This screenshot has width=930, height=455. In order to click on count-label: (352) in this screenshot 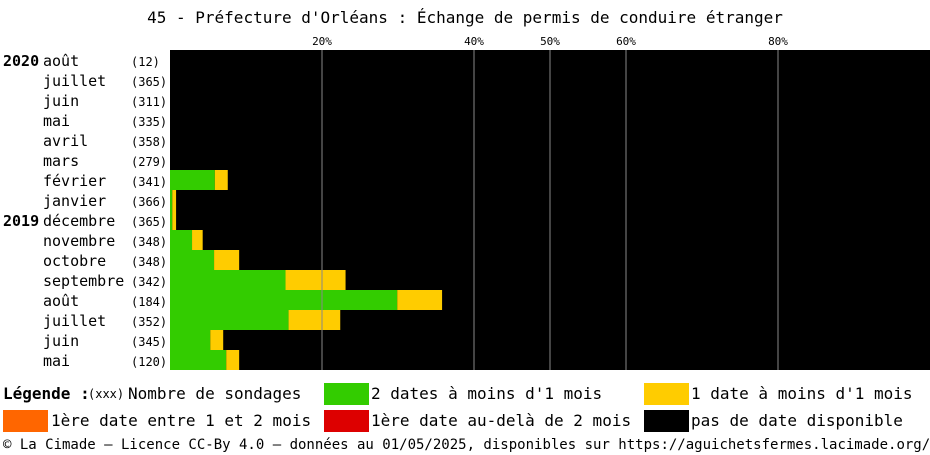, I will do `click(149, 322)`.